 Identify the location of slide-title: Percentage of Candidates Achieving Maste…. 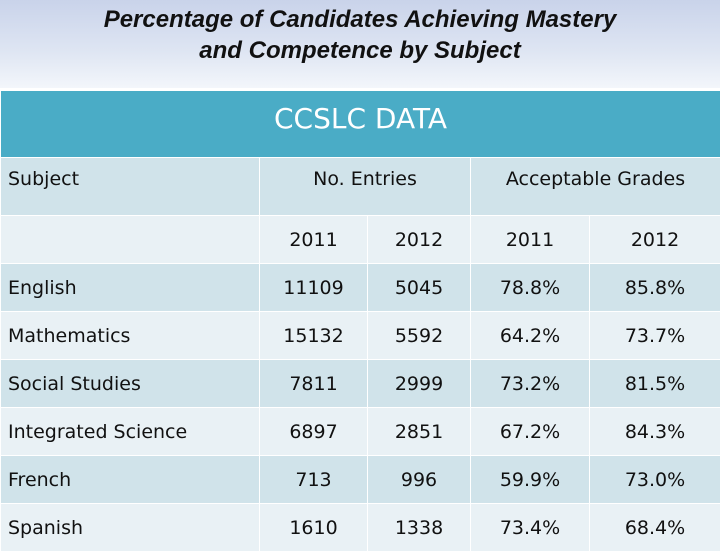
(360, 35).